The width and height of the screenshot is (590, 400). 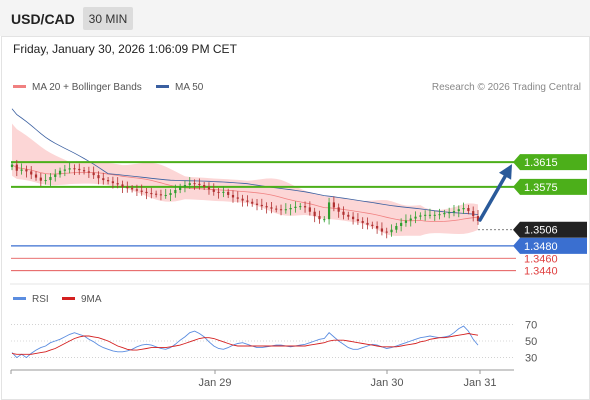 I want to click on rsi-line, so click(x=245, y=342).